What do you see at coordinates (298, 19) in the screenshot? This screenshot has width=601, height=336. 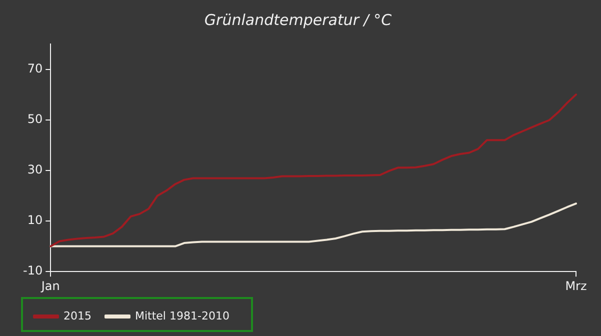 I see `chart-title: Grünlandtemperatur / °C` at bounding box center [298, 19].